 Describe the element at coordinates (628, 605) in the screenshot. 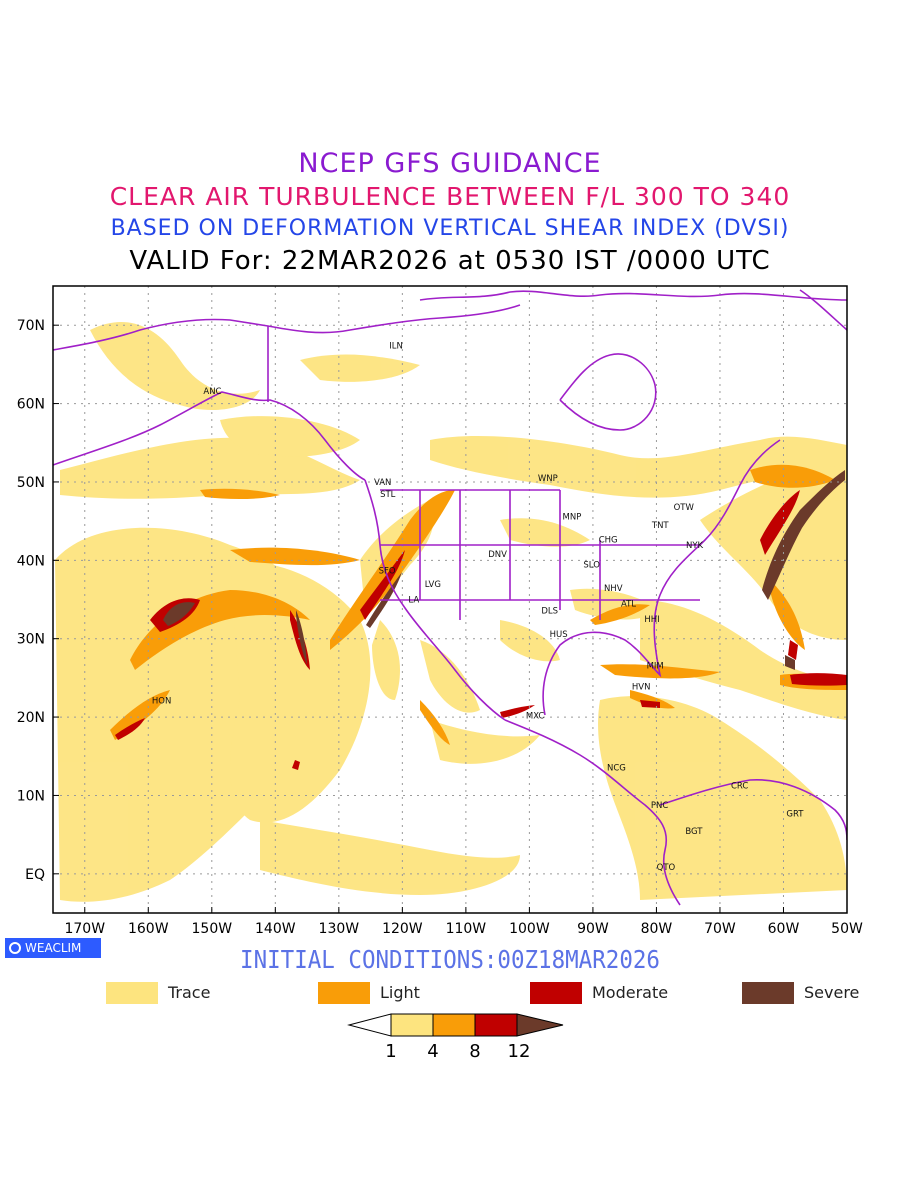

I see `station-label-atl: ATL` at that location.